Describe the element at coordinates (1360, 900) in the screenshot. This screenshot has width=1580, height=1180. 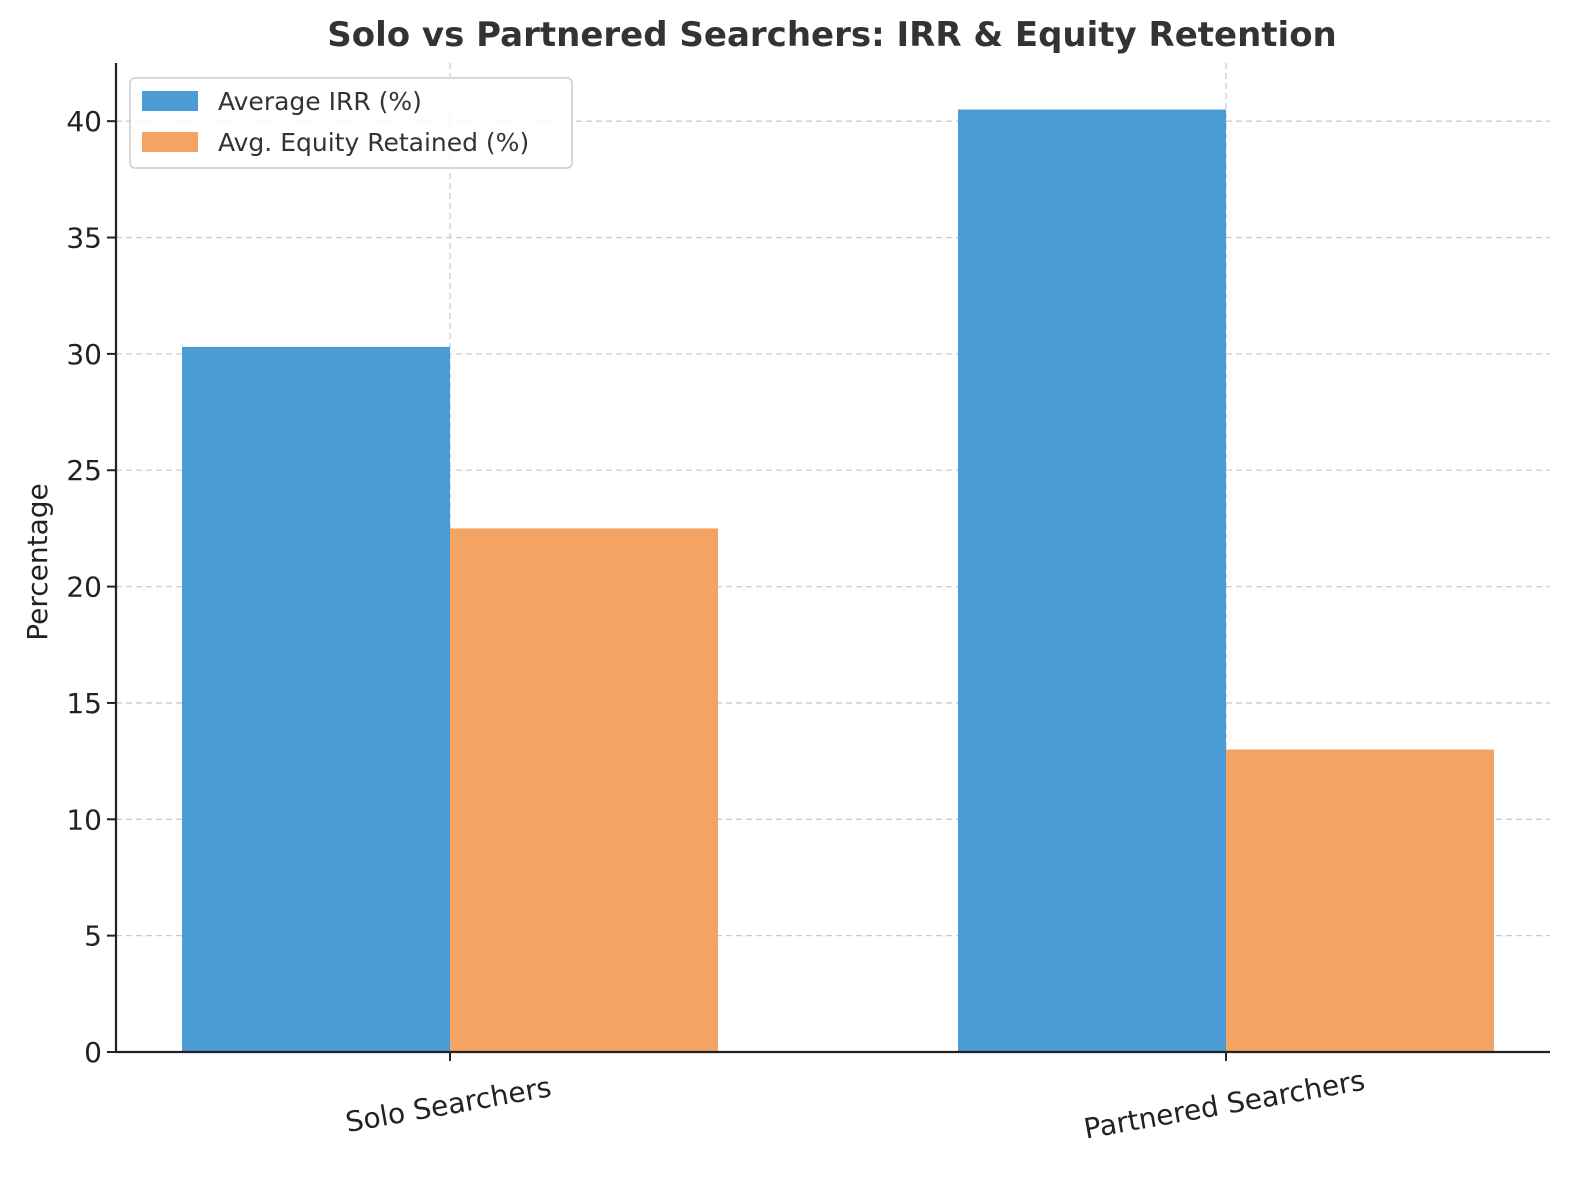
I see `bar-equity-partnered` at that location.